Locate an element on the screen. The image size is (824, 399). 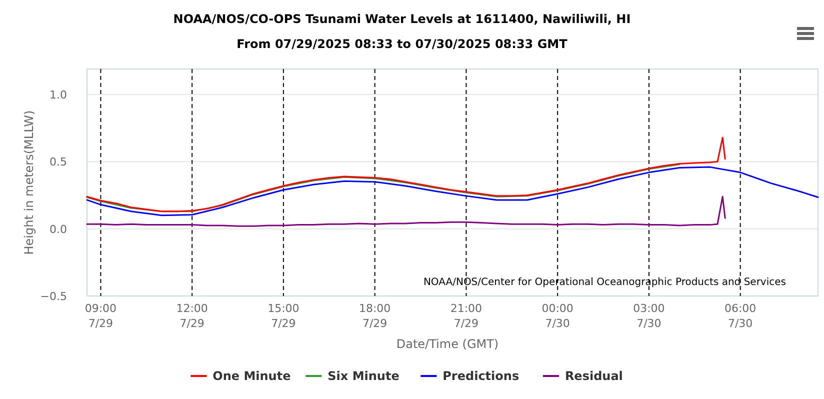
x-tick-label: 18:00 7/29 is located at coordinates (374, 316).